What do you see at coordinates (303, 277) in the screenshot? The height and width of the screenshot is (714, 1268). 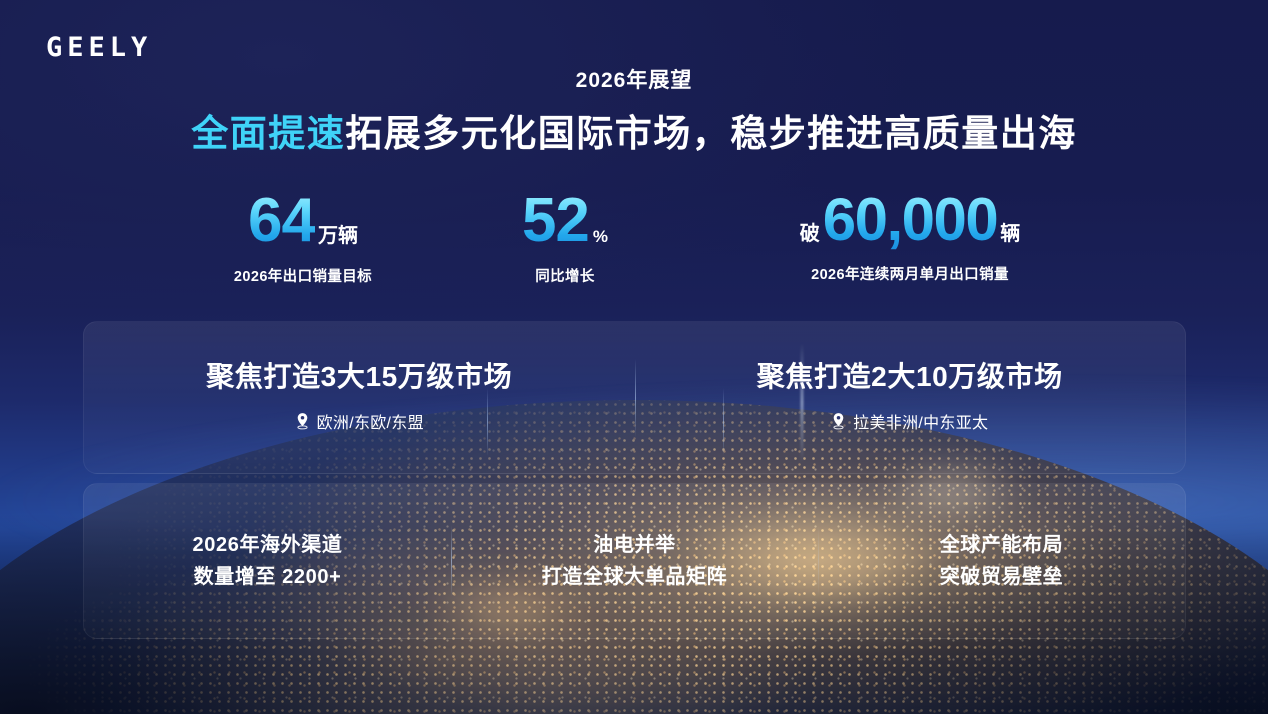 I see `stat-label: 2026年出口销量目标` at bounding box center [303, 277].